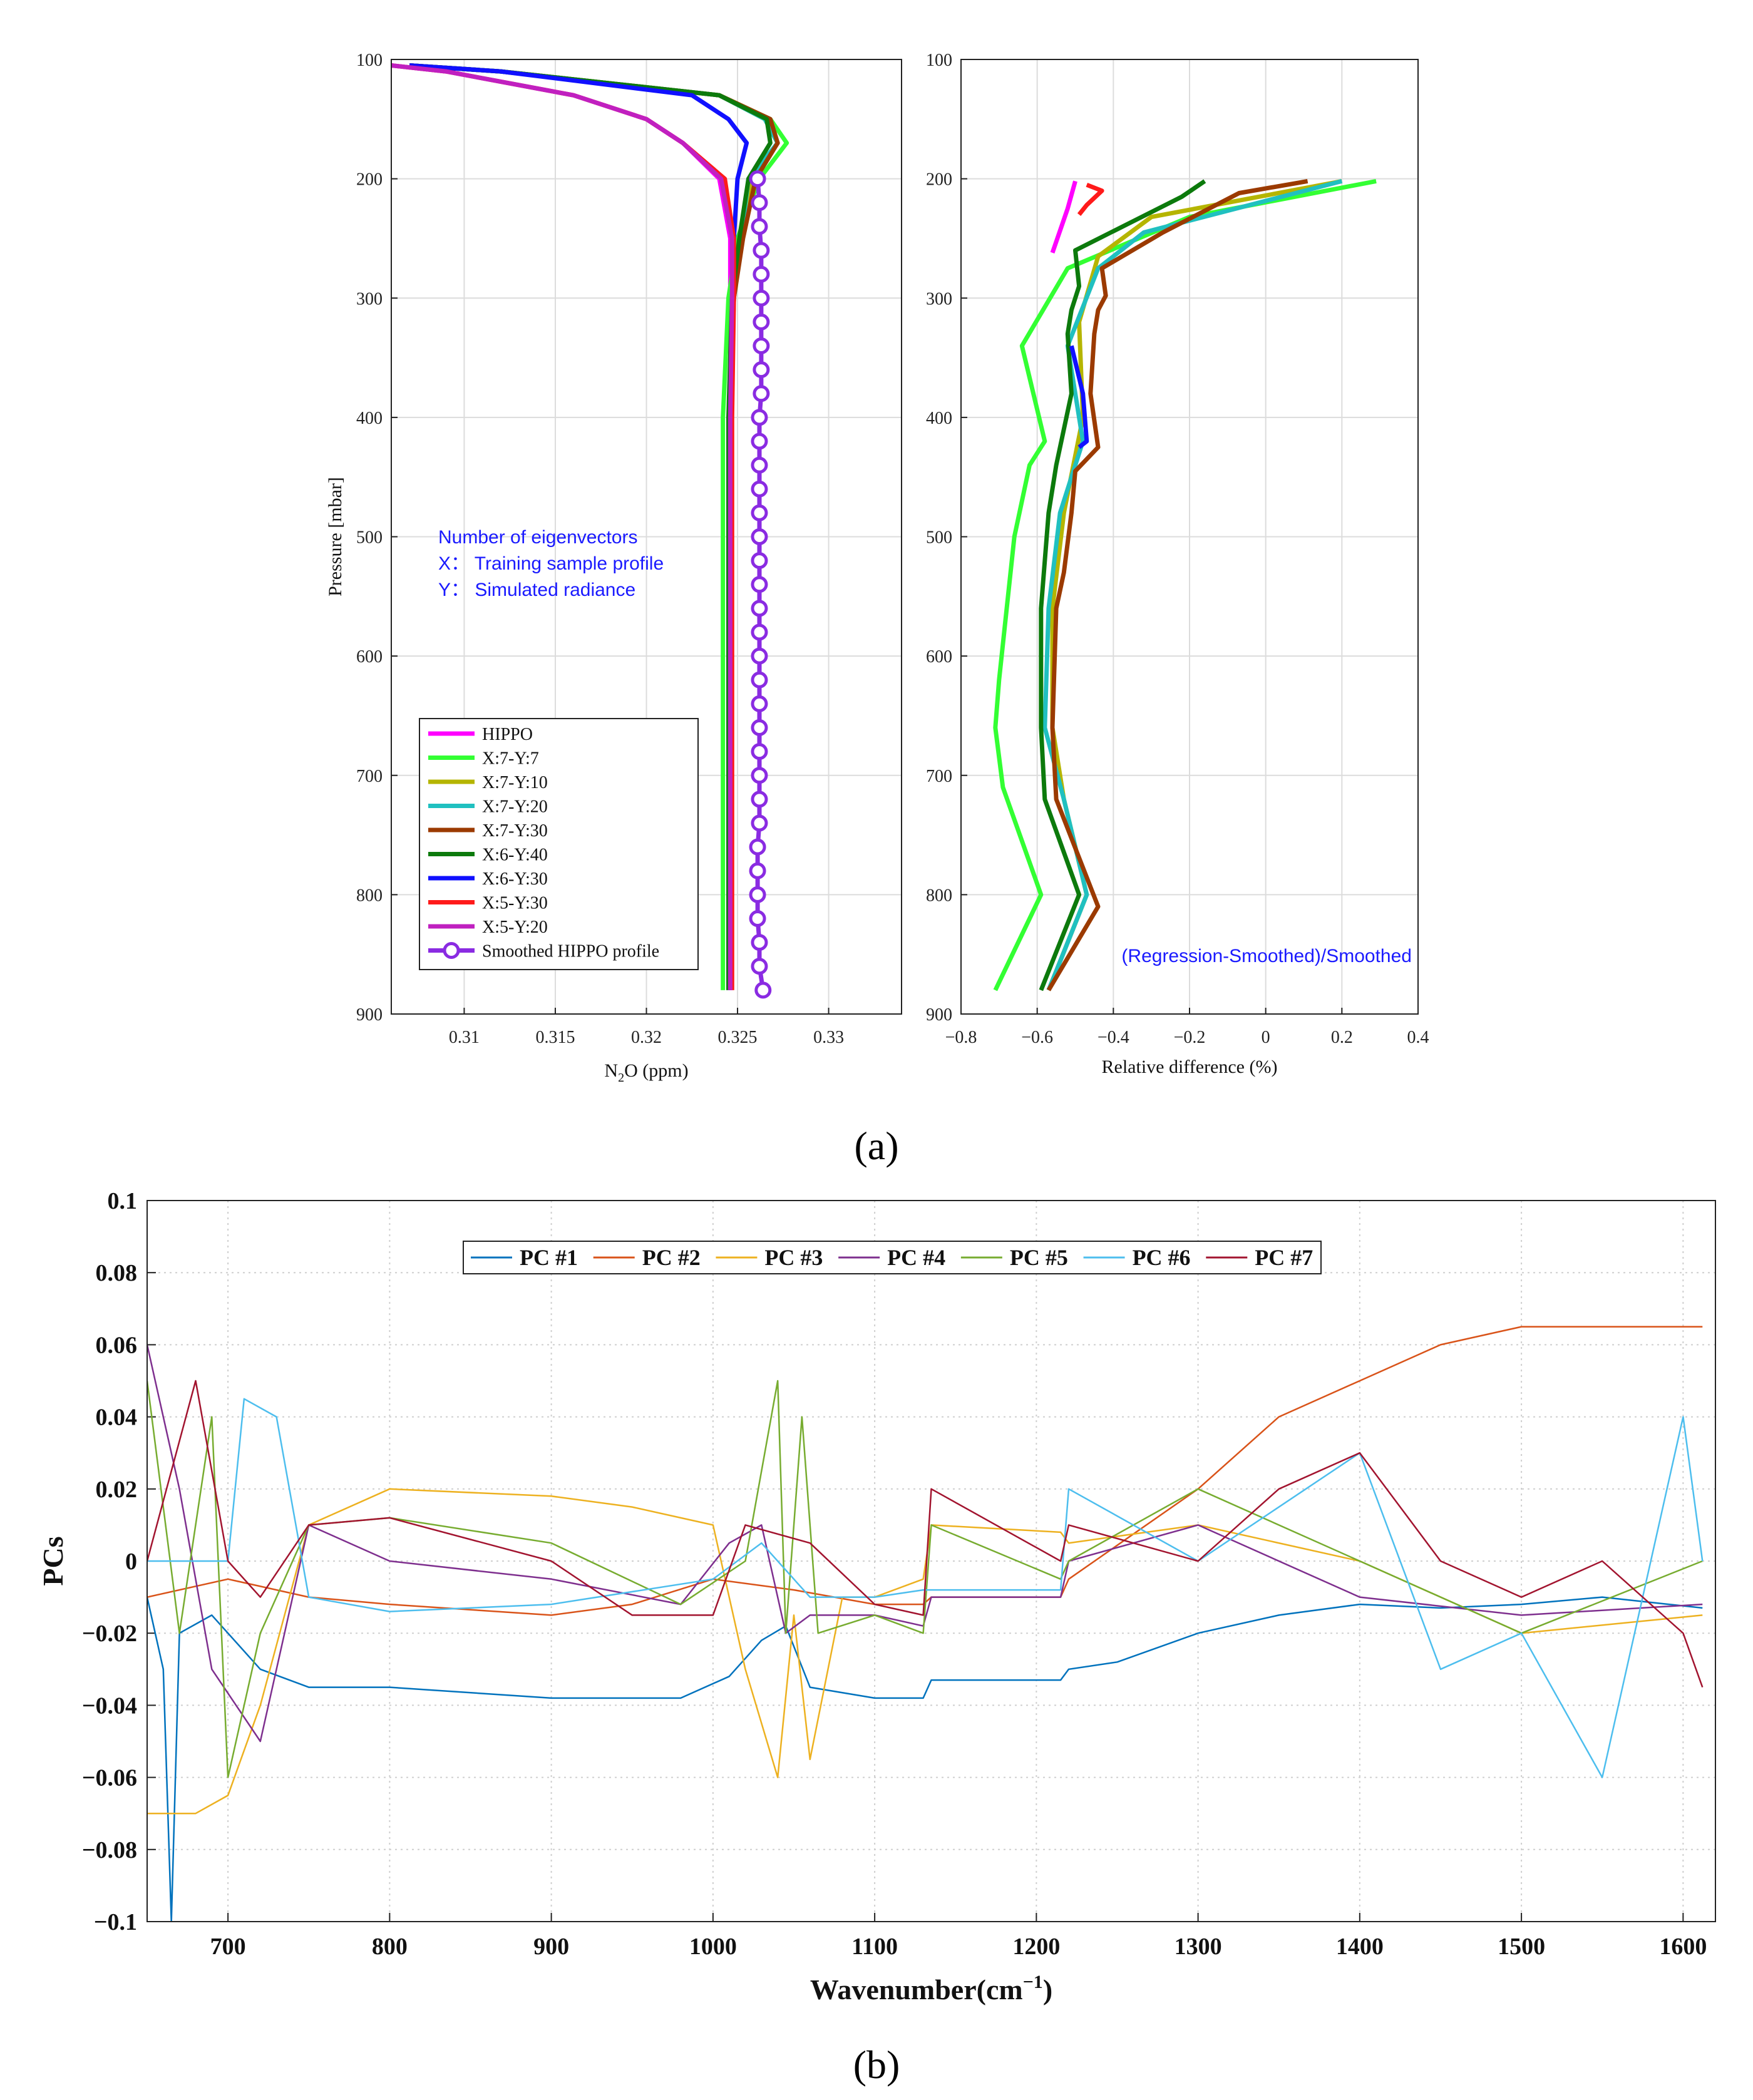 The height and width of the screenshot is (2100, 1753). Describe the element at coordinates (110, 1634) in the screenshot. I see `y-tick-label: −0.02` at that location.